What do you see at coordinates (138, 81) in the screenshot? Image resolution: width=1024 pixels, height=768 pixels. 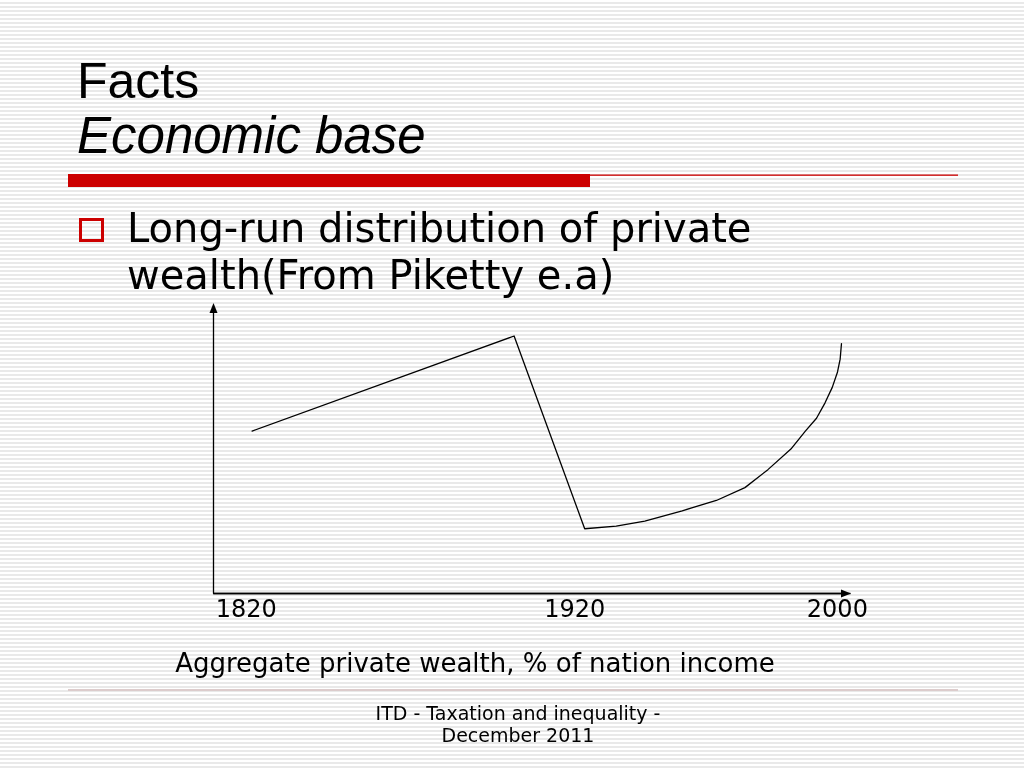 I see `chart-title: Facts` at bounding box center [138, 81].